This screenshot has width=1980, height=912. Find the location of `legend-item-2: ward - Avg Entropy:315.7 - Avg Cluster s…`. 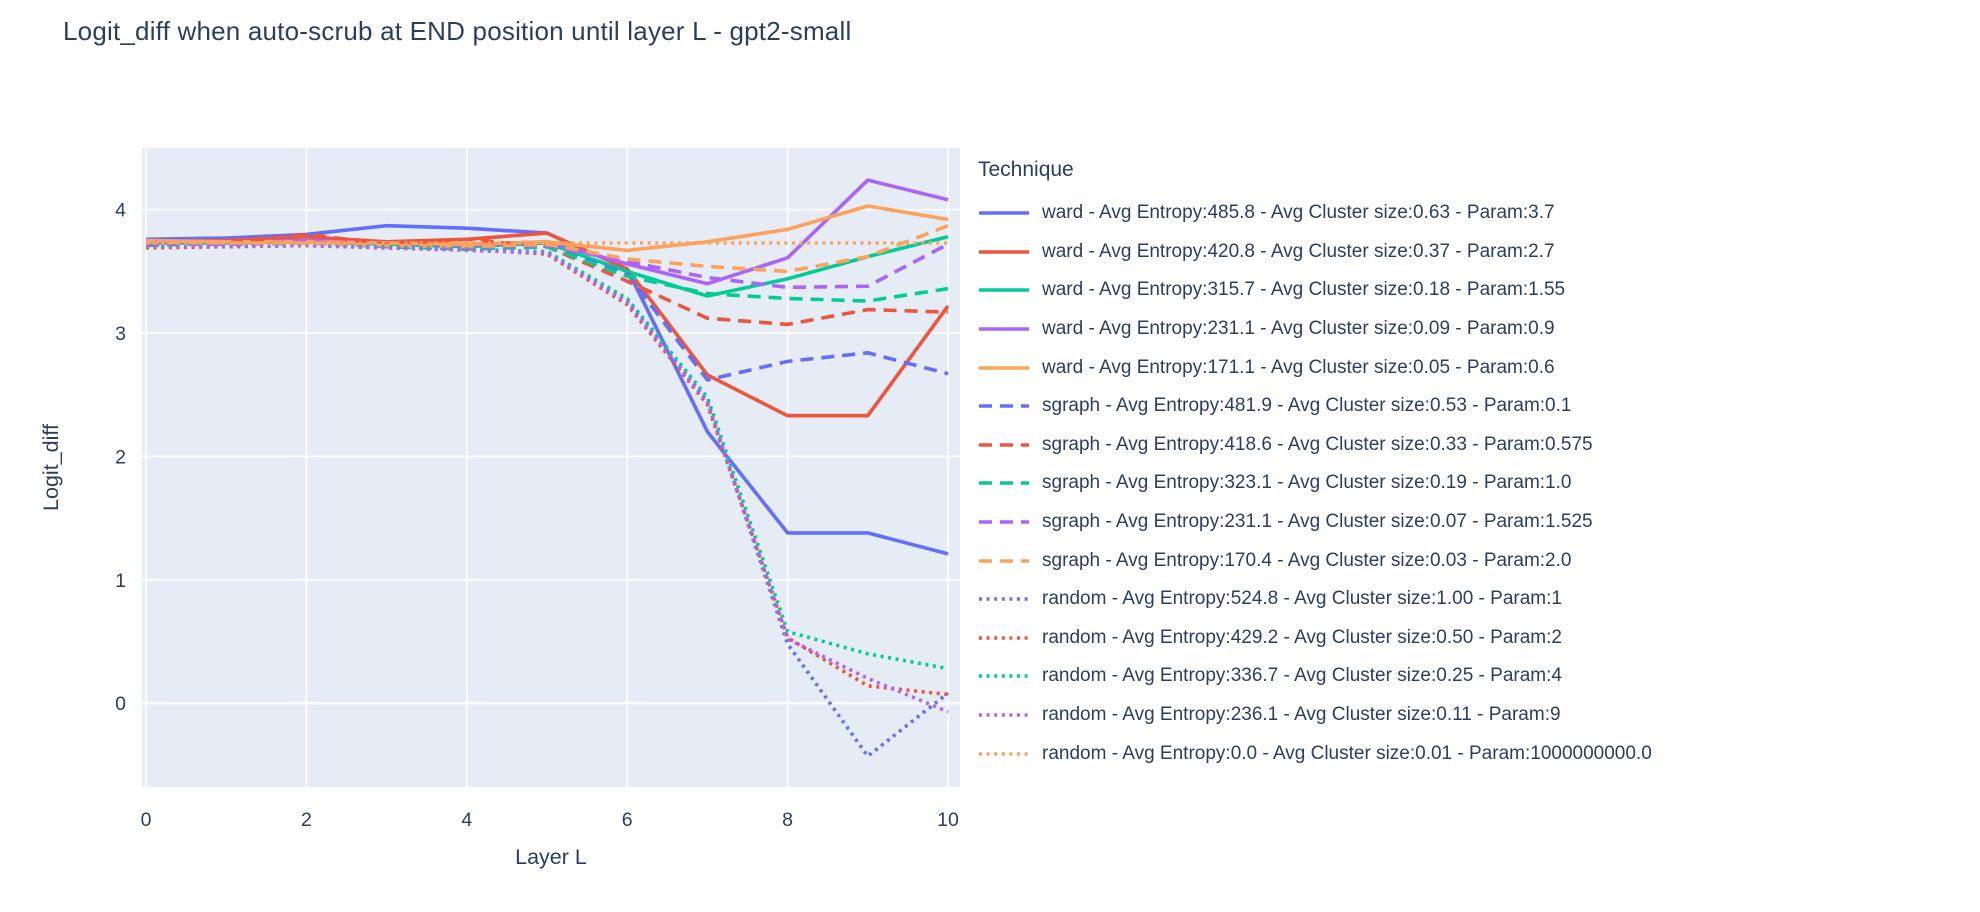

legend-item-2: ward - Avg Entropy:315.7 - Avg Cluster s… is located at coordinates (1468, 290).